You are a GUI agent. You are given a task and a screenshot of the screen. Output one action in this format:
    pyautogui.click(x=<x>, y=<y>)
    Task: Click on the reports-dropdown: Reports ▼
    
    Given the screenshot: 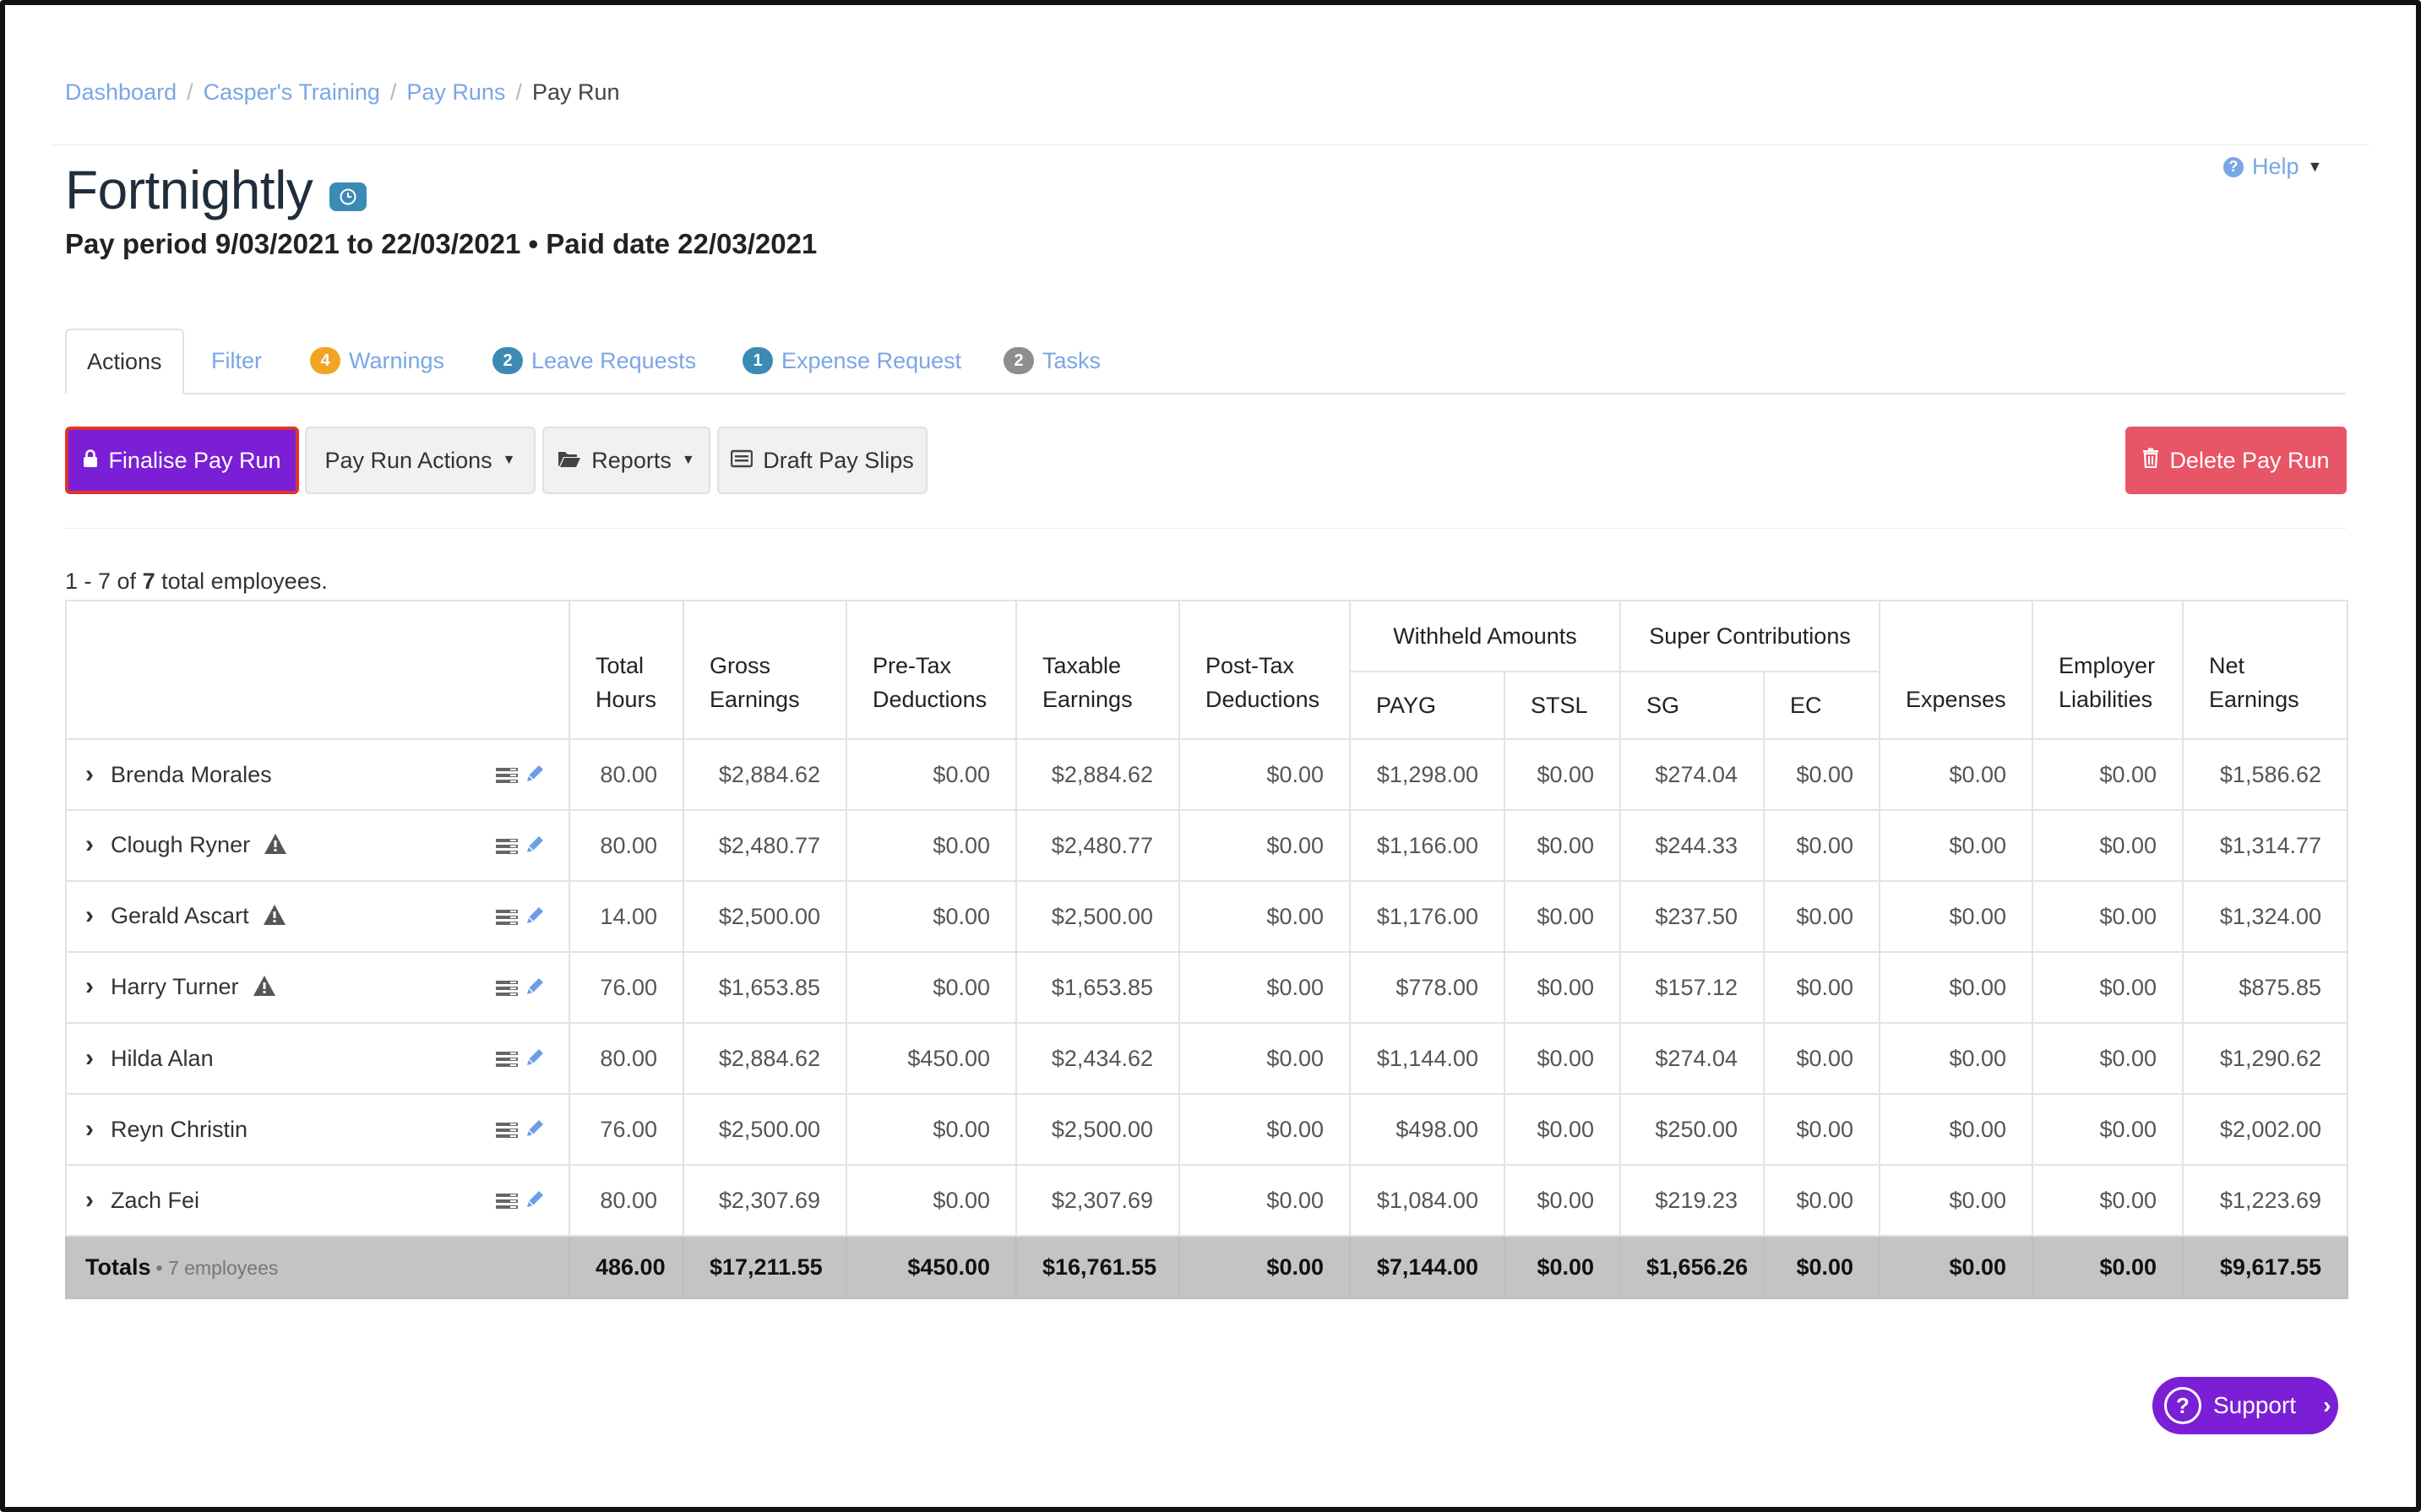 What is the action you would take?
    pyautogui.click(x=626, y=461)
    